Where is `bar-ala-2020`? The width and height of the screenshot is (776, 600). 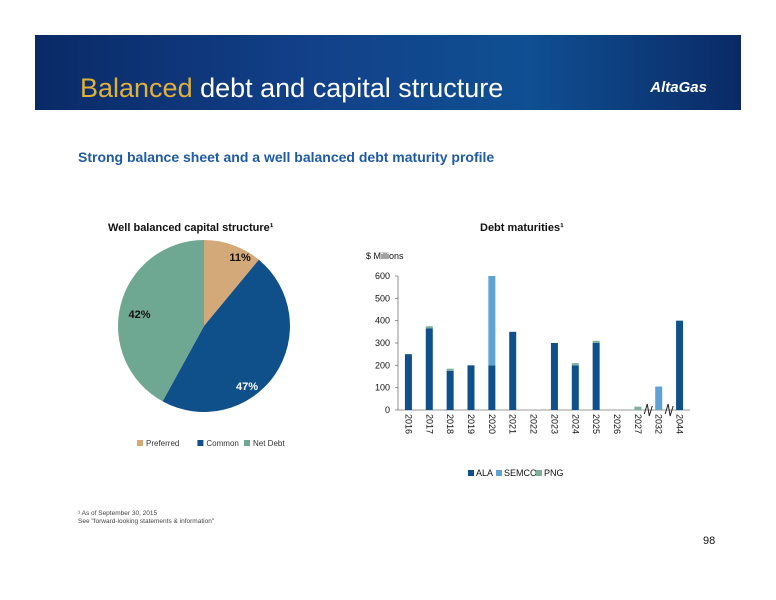 bar-ala-2020 is located at coordinates (492, 387).